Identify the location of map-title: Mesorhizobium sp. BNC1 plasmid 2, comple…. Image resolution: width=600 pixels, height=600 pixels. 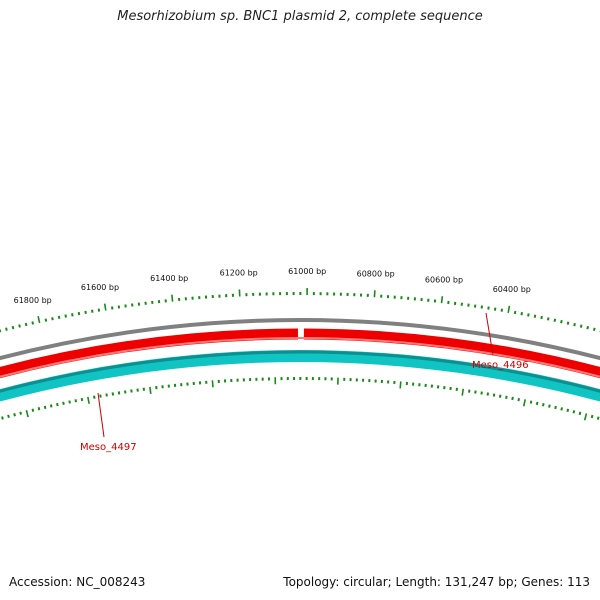
(300, 16).